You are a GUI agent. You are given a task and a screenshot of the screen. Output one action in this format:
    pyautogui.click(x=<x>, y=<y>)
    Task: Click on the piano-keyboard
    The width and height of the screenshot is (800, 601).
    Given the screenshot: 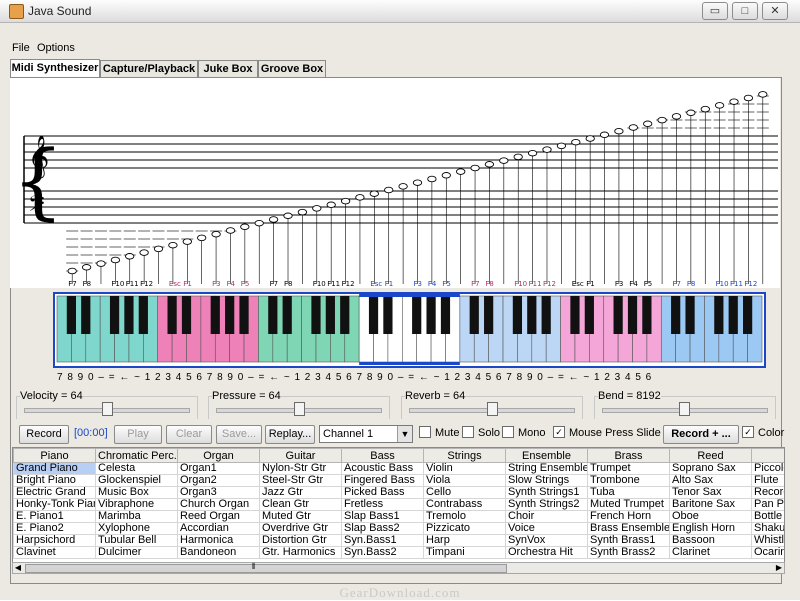 What is the action you would take?
    pyautogui.click(x=409, y=330)
    